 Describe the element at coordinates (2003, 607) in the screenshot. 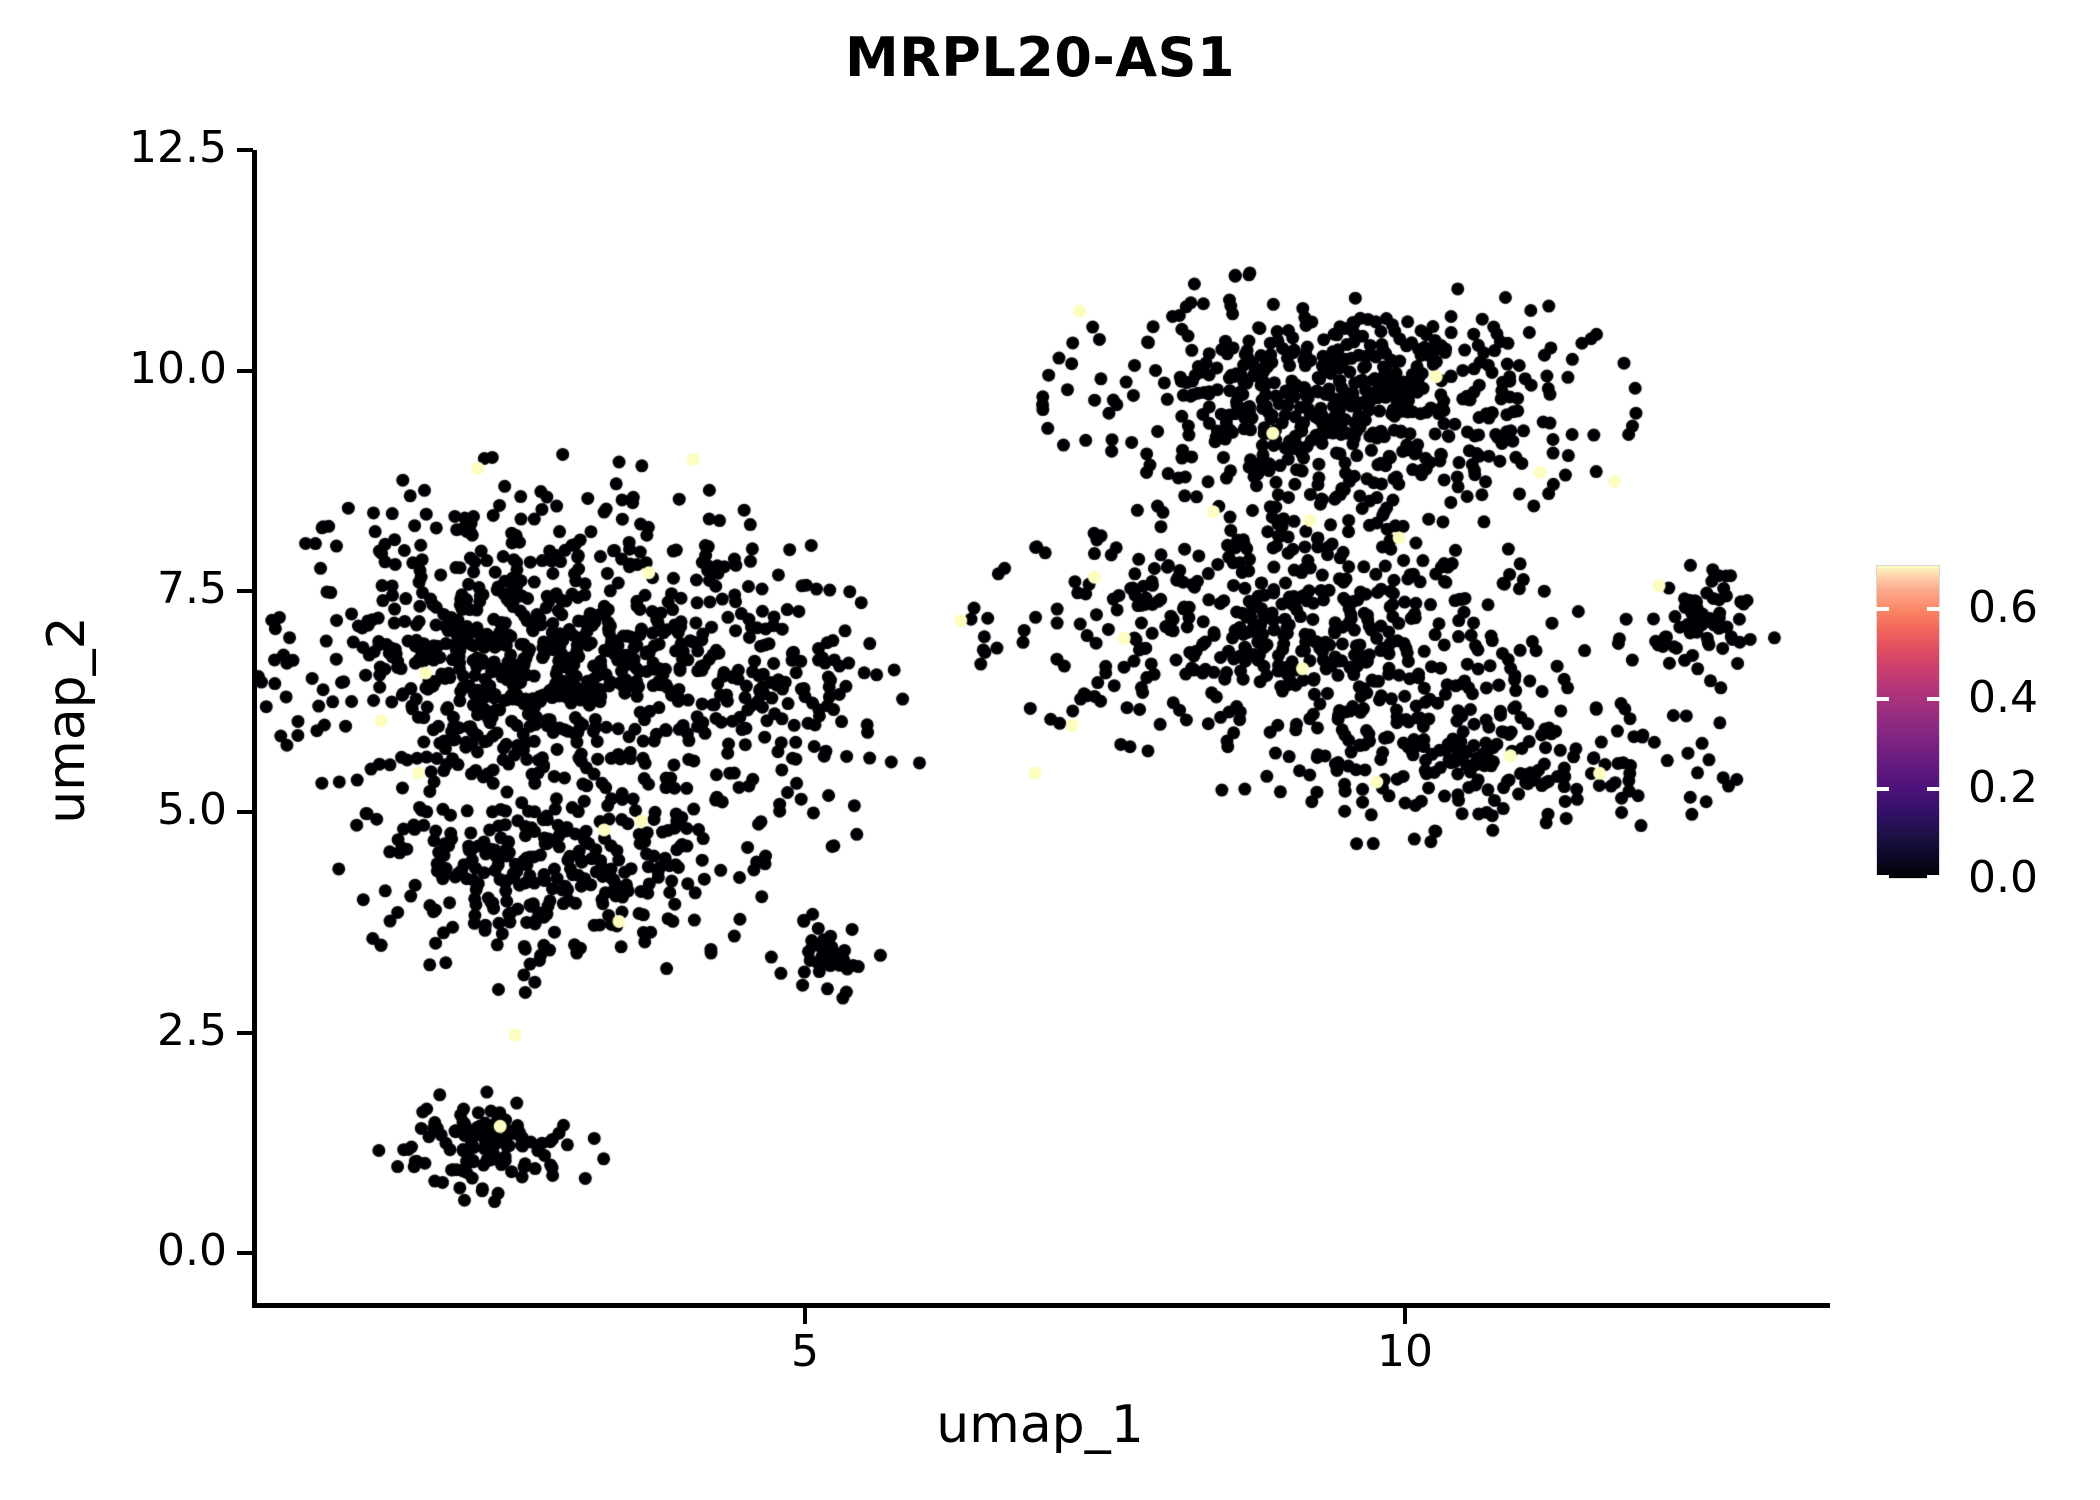

I see `colorbar-label-0.6: 0.6` at that location.